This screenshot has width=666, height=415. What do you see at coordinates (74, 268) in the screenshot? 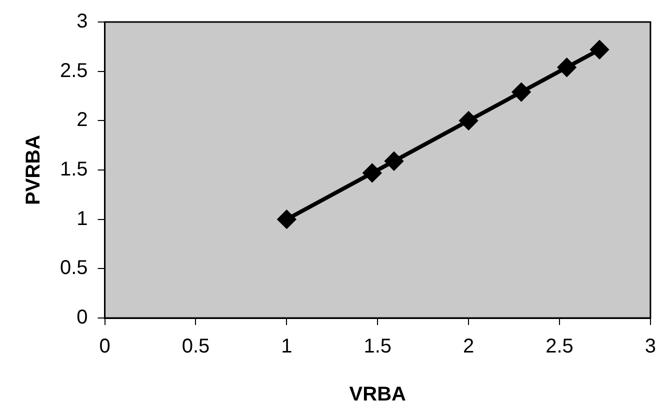
I see `y-tick-label: 0.5` at bounding box center [74, 268].